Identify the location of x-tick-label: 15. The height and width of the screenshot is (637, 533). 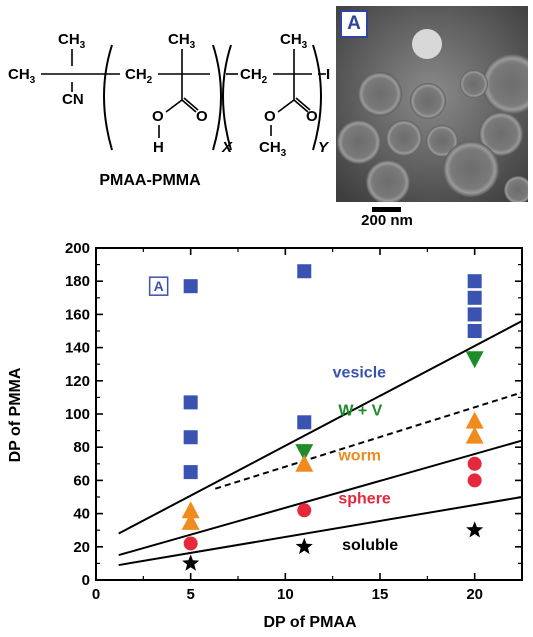
(380, 594).